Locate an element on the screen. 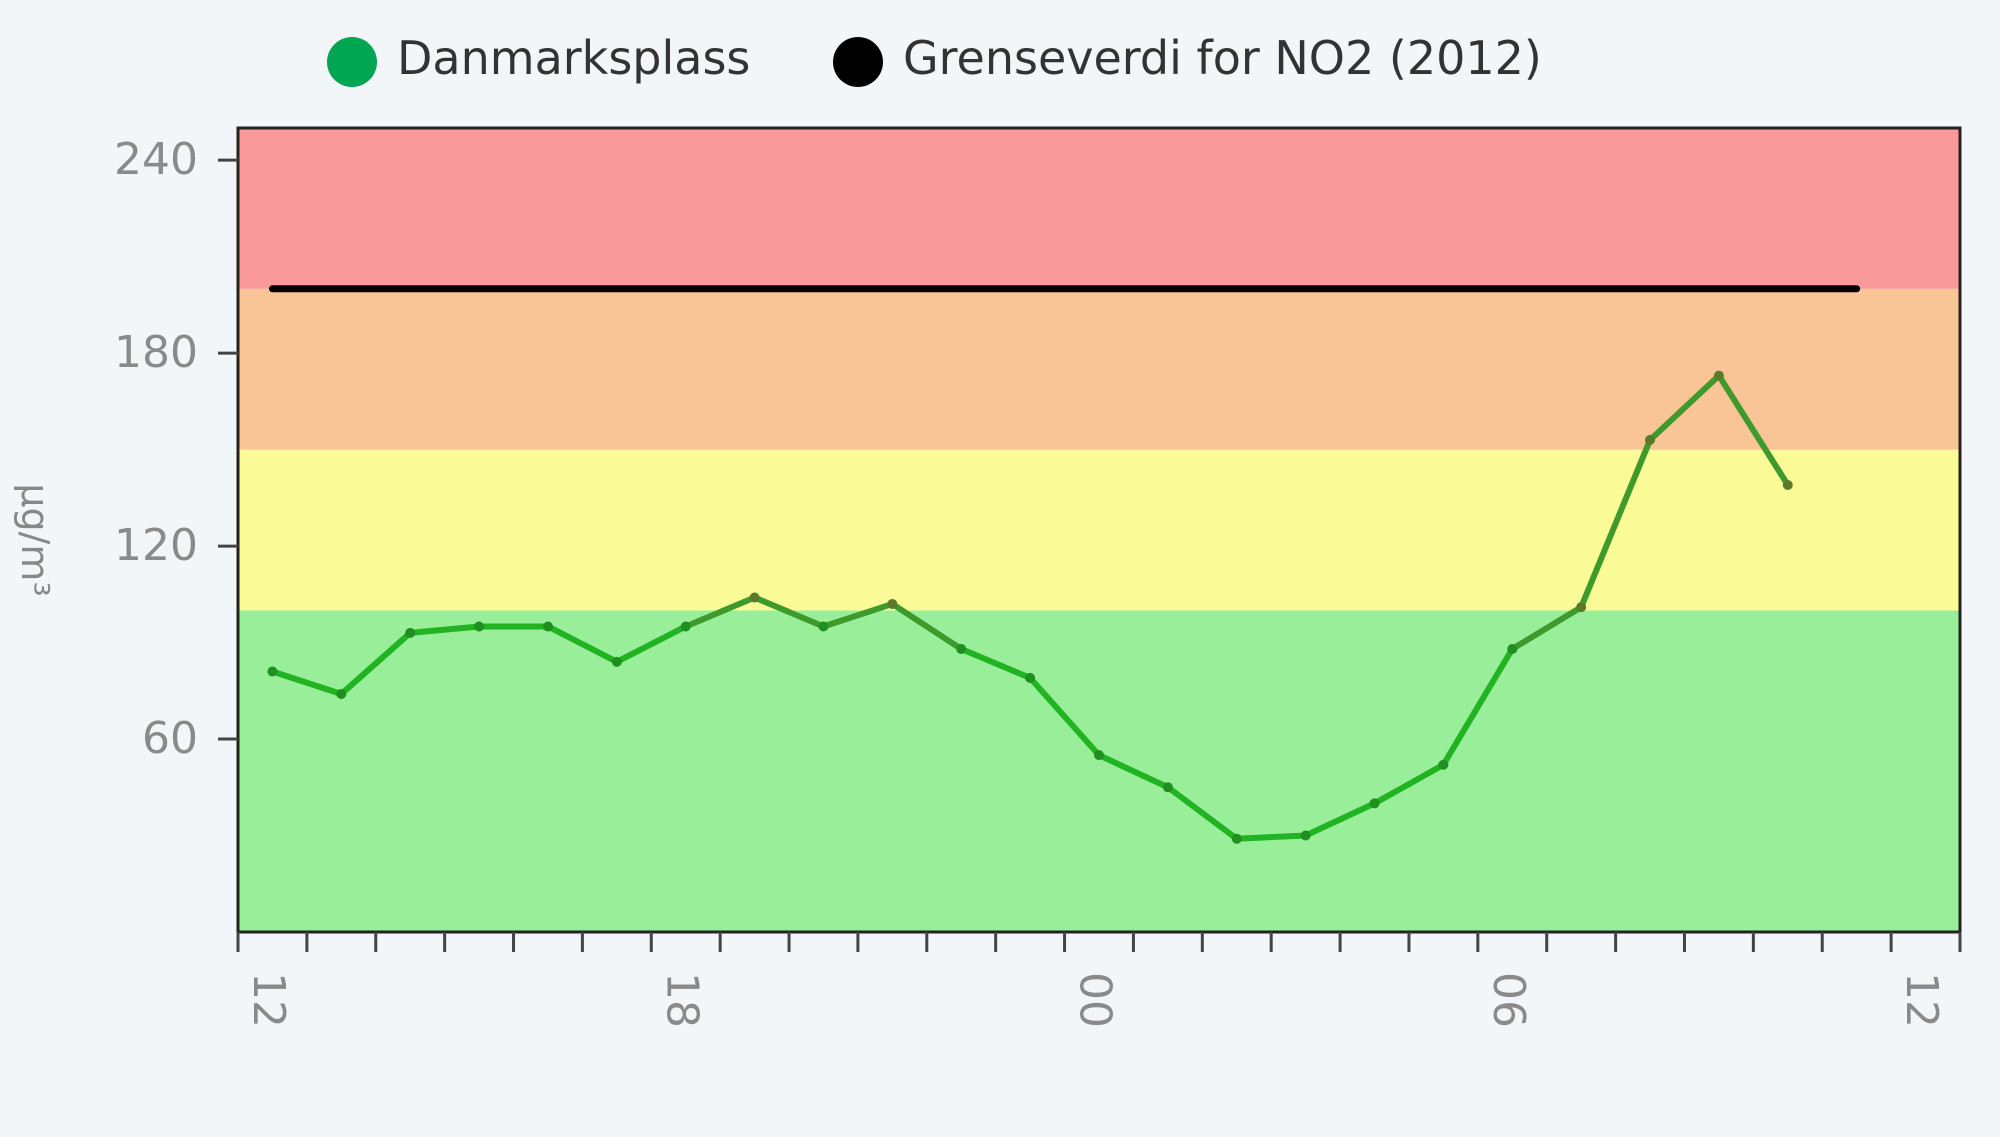 The height and width of the screenshot is (1137, 2000). legend-label-1: Grenseverdi for NO2 (2012) is located at coordinates (1222, 58).